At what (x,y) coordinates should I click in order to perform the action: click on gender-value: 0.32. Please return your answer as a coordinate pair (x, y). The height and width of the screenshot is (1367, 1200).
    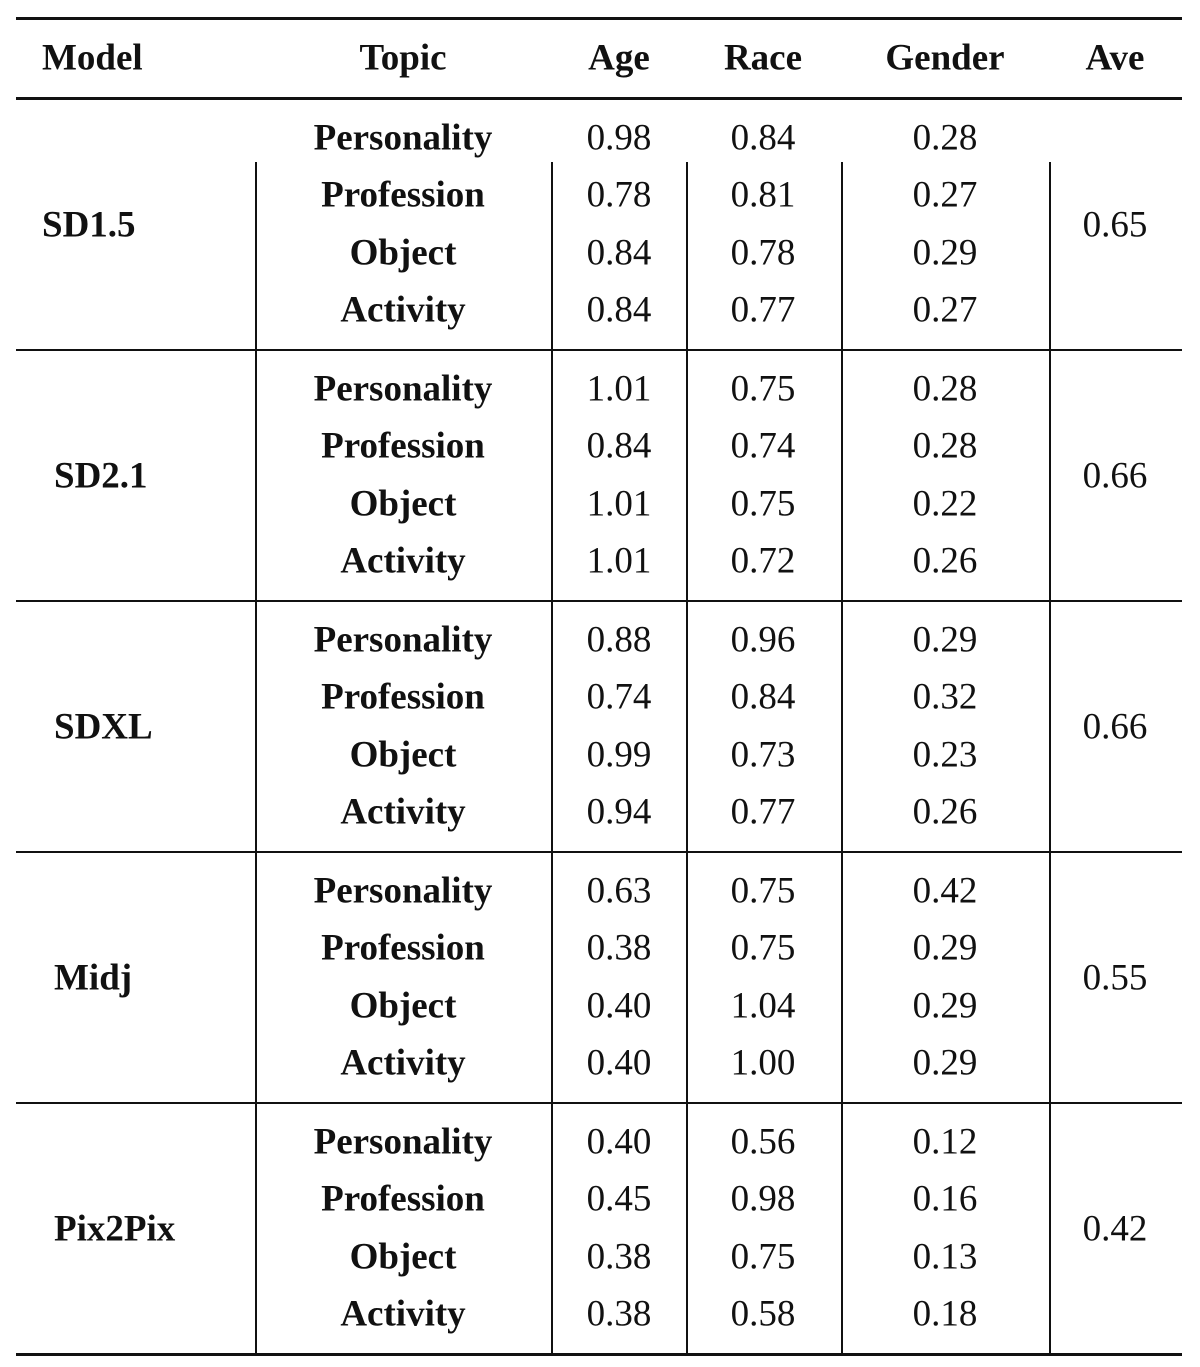
    Looking at the image, I should click on (945, 697).